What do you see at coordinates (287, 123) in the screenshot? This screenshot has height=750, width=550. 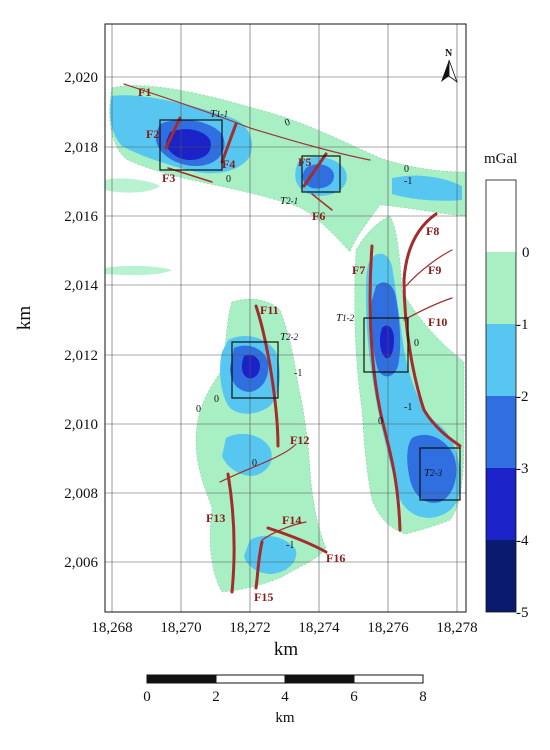 I see `contour-label-1: 0` at bounding box center [287, 123].